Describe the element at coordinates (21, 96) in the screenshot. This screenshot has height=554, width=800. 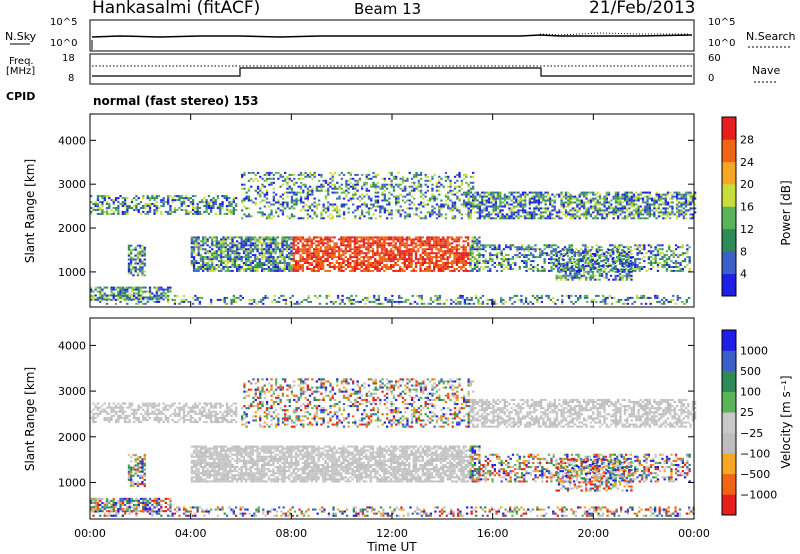
I see `cpid-label: CPID` at that location.